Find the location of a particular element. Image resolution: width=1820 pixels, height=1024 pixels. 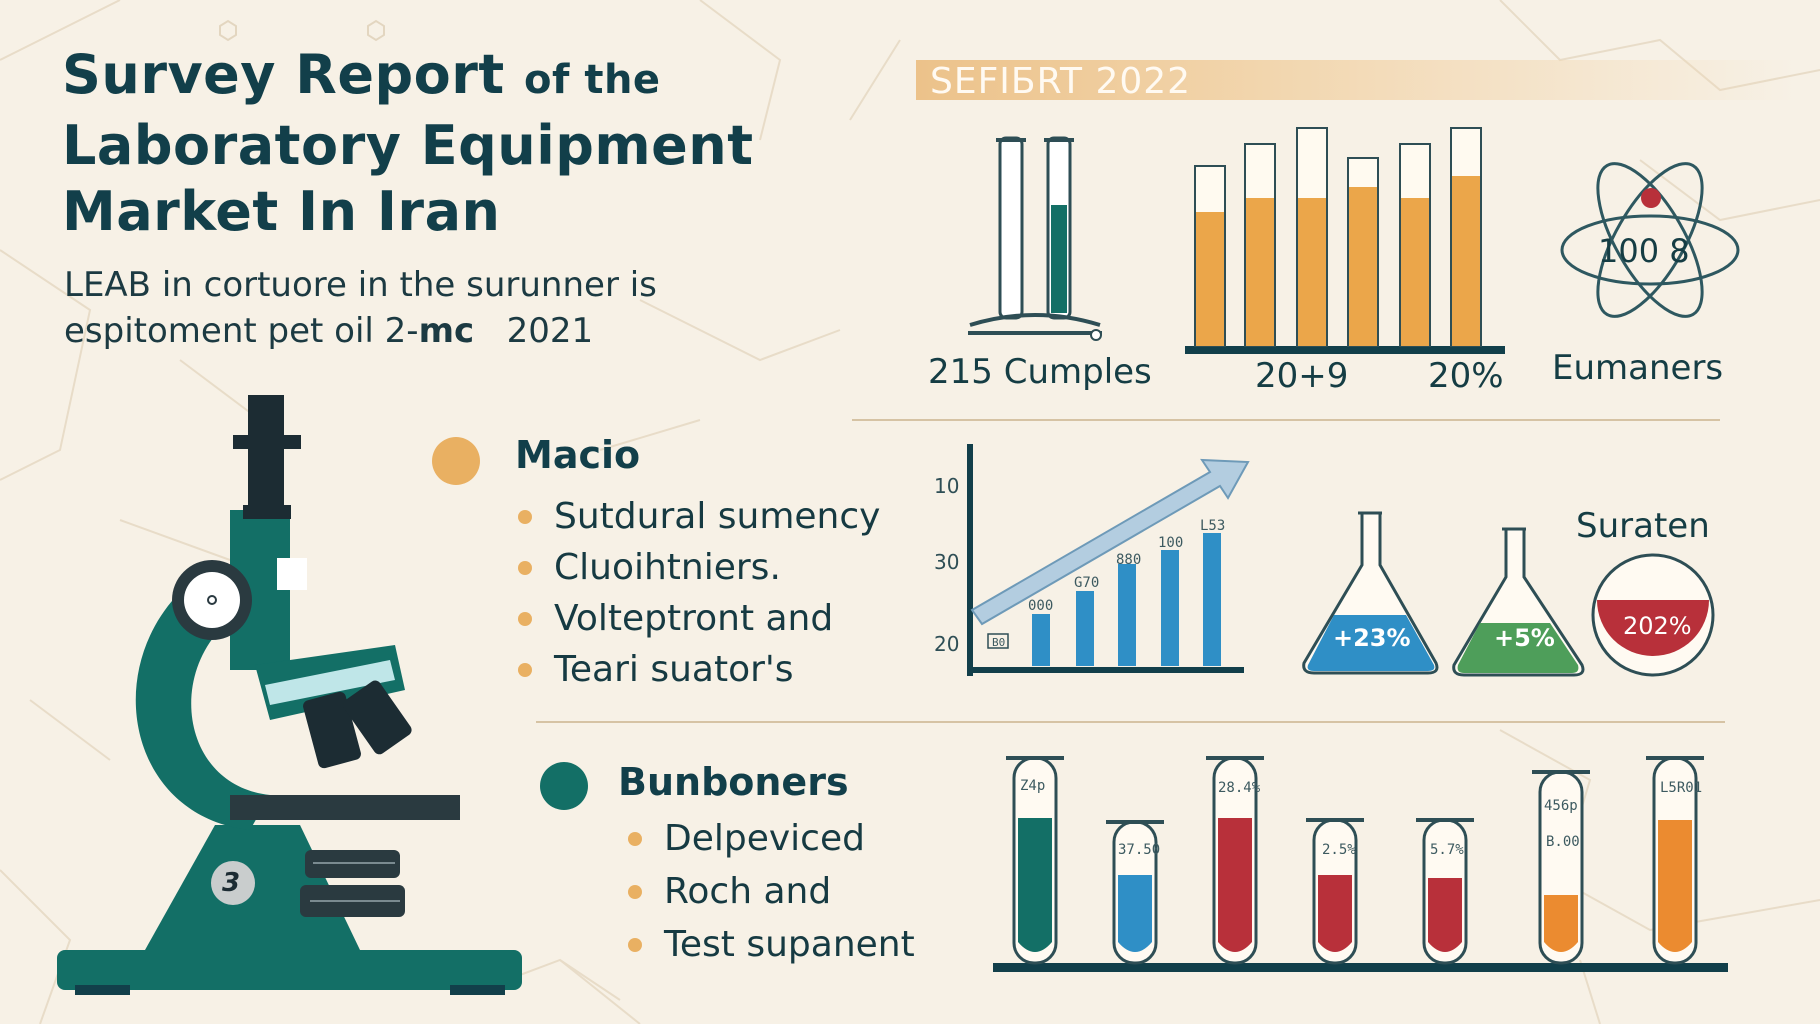

trend-ytick-bottom: 20 is located at coordinates (947, 644).